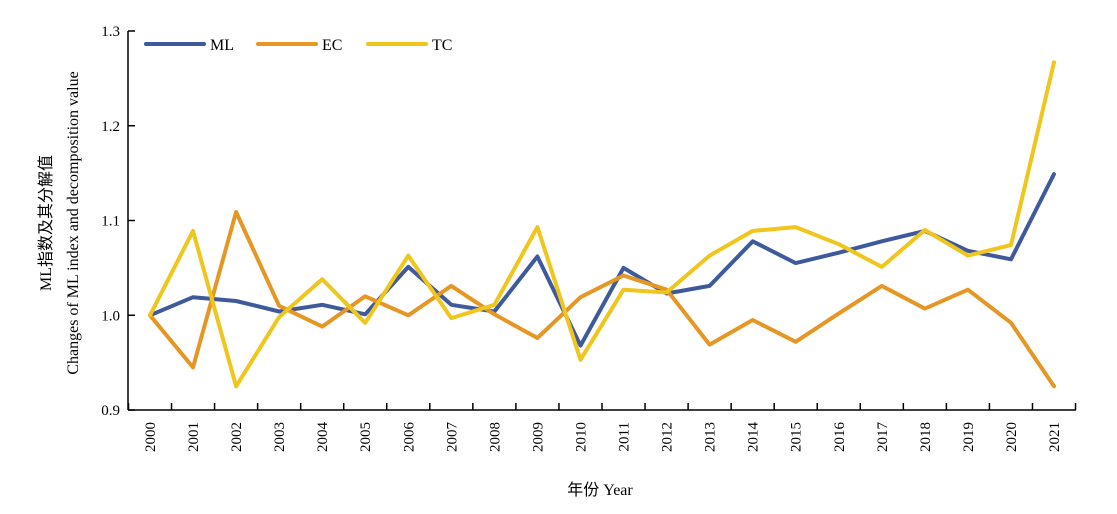 The height and width of the screenshot is (514, 1117). Describe the element at coordinates (110, 127) in the screenshot. I see `y-tick-label: 1.2` at that location.